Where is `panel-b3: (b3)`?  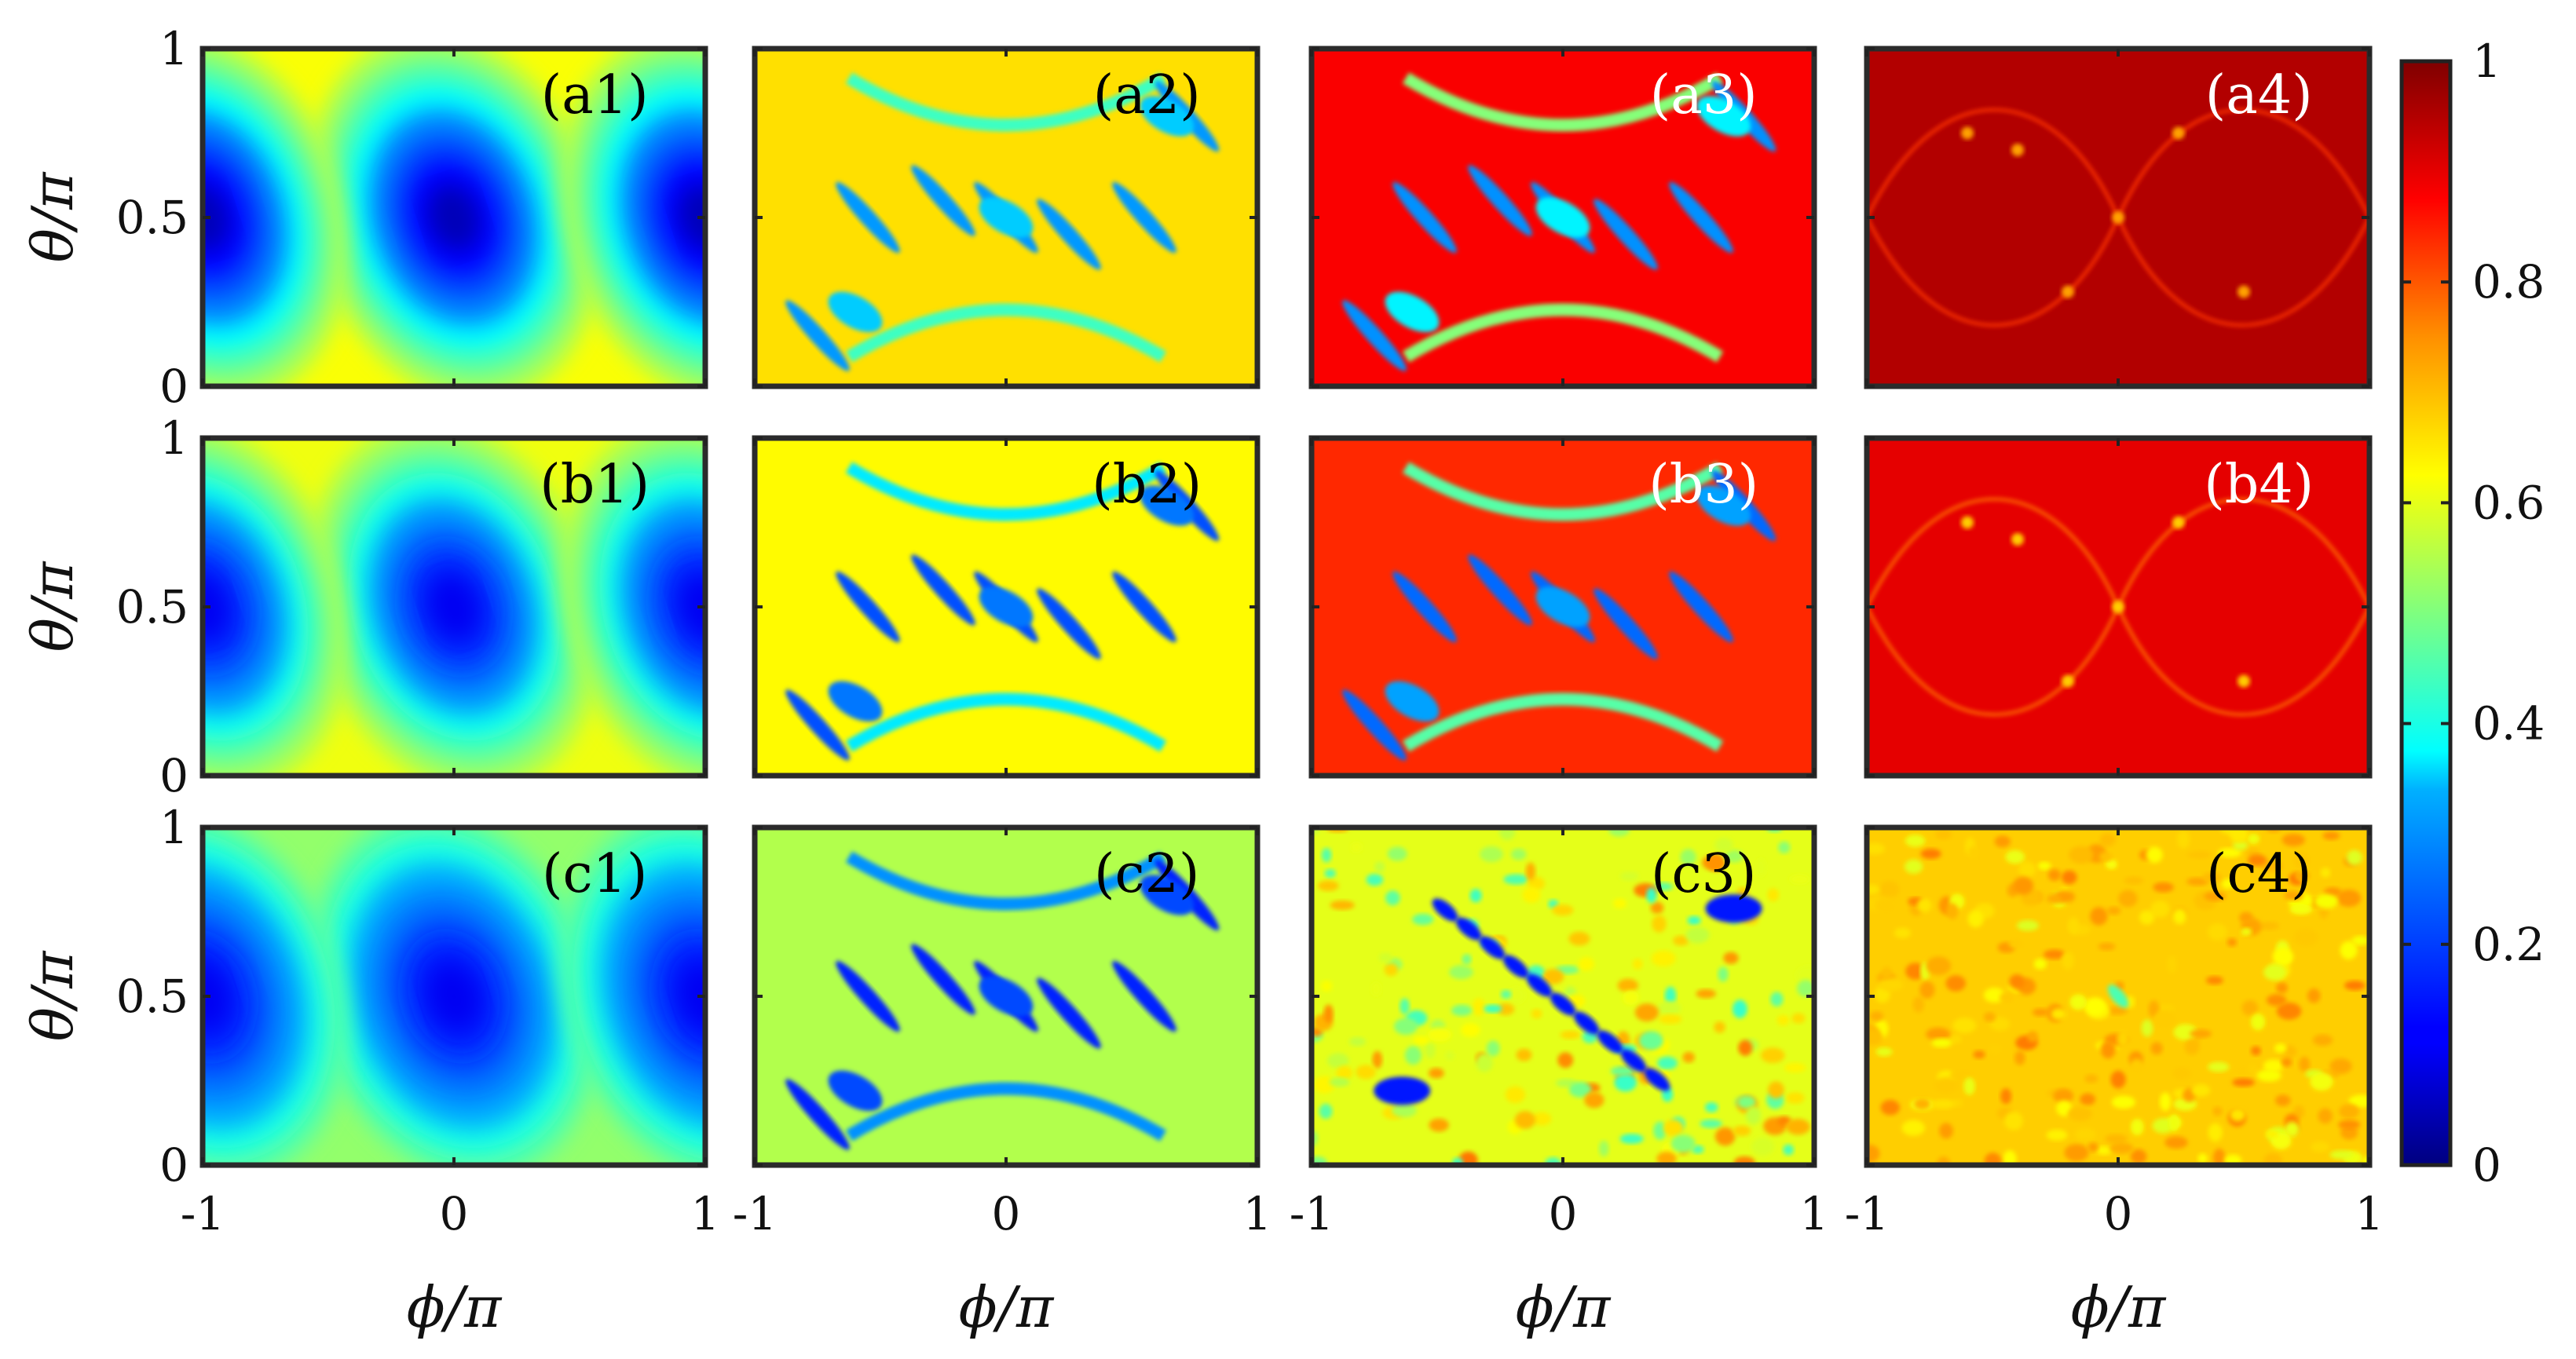
panel-b3: (b3) is located at coordinates (1563, 607).